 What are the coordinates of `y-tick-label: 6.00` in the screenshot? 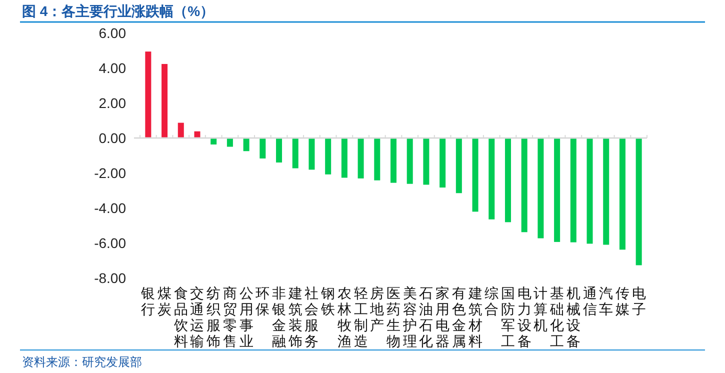 It's located at (112, 33).